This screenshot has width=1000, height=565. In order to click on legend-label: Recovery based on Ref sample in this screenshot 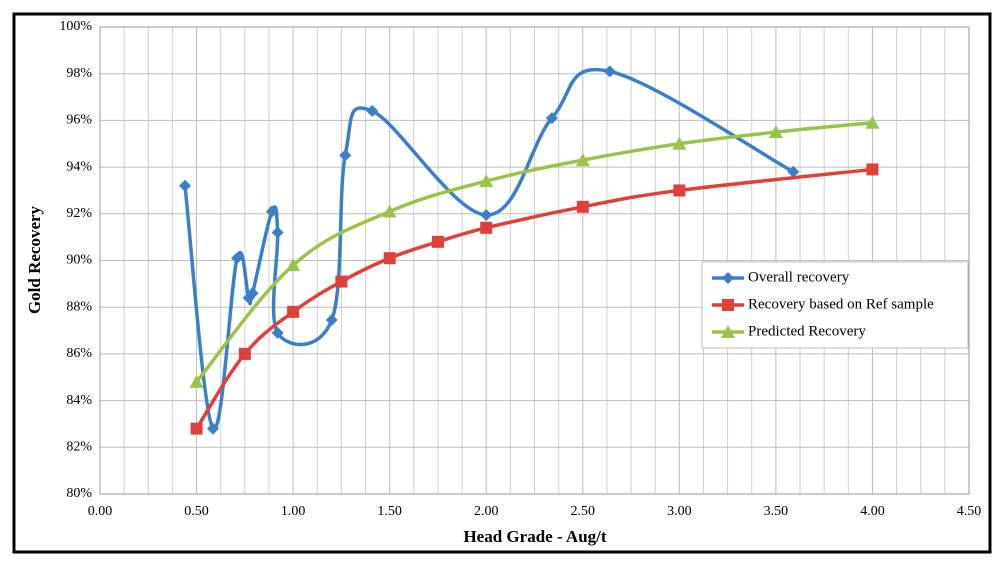, I will do `click(841, 304)`.